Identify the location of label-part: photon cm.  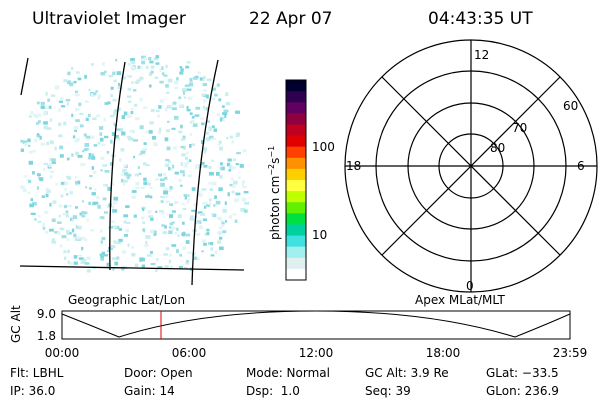
(275, 208).